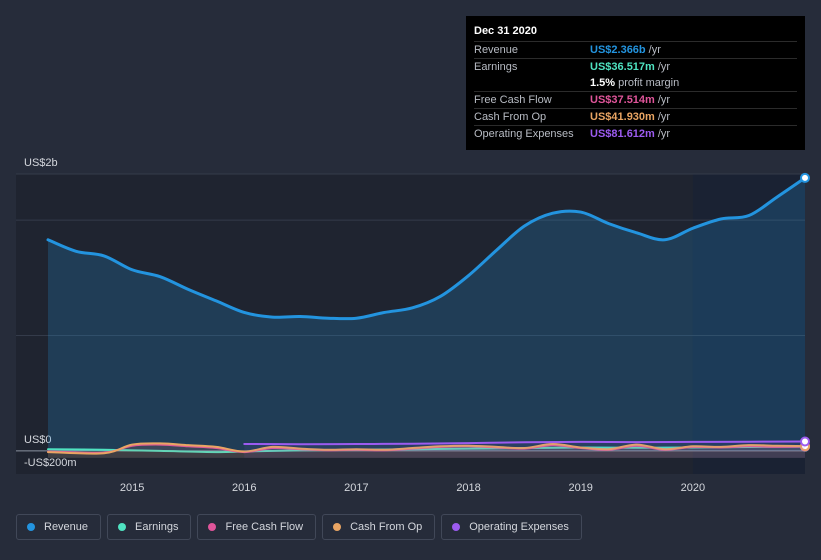 The height and width of the screenshot is (560, 821). What do you see at coordinates (468, 488) in the screenshot?
I see `x-tick-label: 2018` at bounding box center [468, 488].